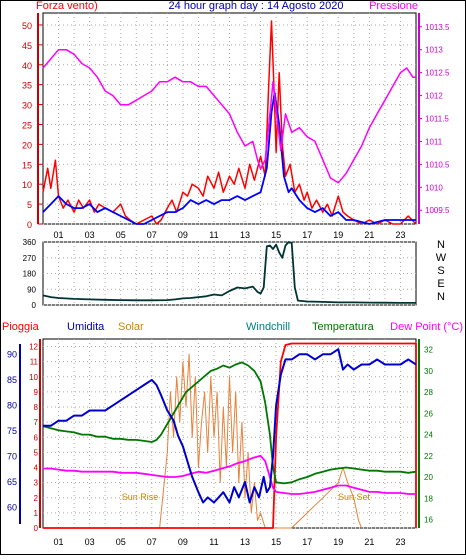 This screenshot has width=466, height=560. What do you see at coordinates (34, 362) in the screenshot?
I see `rain-tick-label: 11` at bounding box center [34, 362].